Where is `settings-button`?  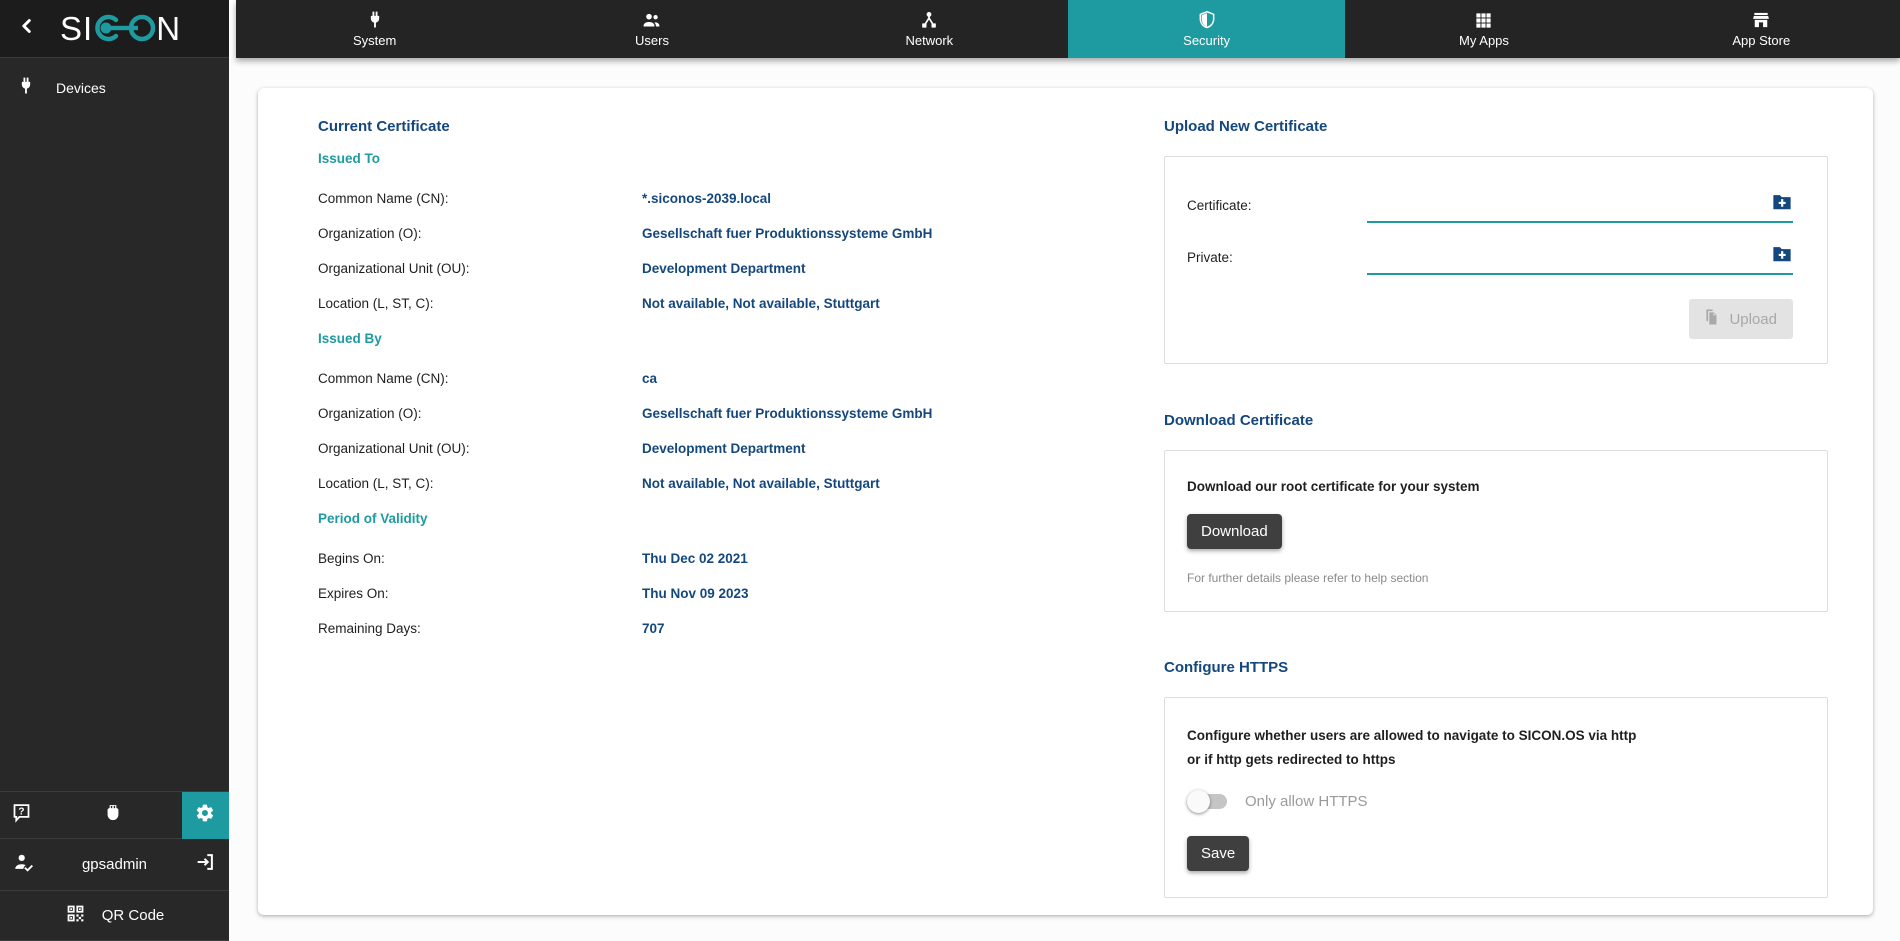
settings-button is located at coordinates (205, 815).